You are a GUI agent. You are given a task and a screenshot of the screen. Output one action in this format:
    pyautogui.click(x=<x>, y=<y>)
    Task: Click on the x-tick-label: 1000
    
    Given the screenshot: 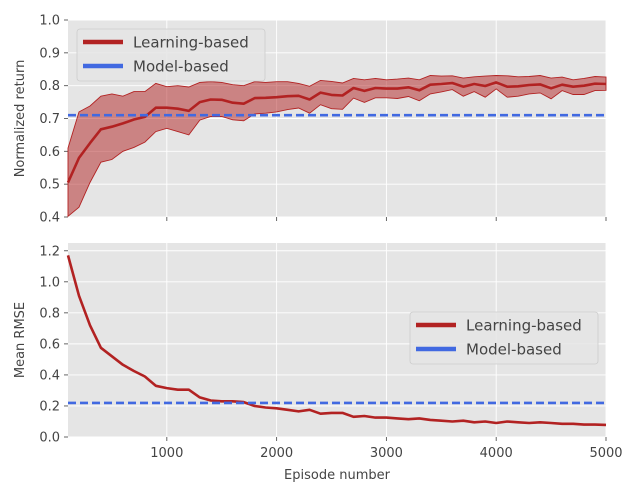 What is the action you would take?
    pyautogui.click(x=166, y=453)
    